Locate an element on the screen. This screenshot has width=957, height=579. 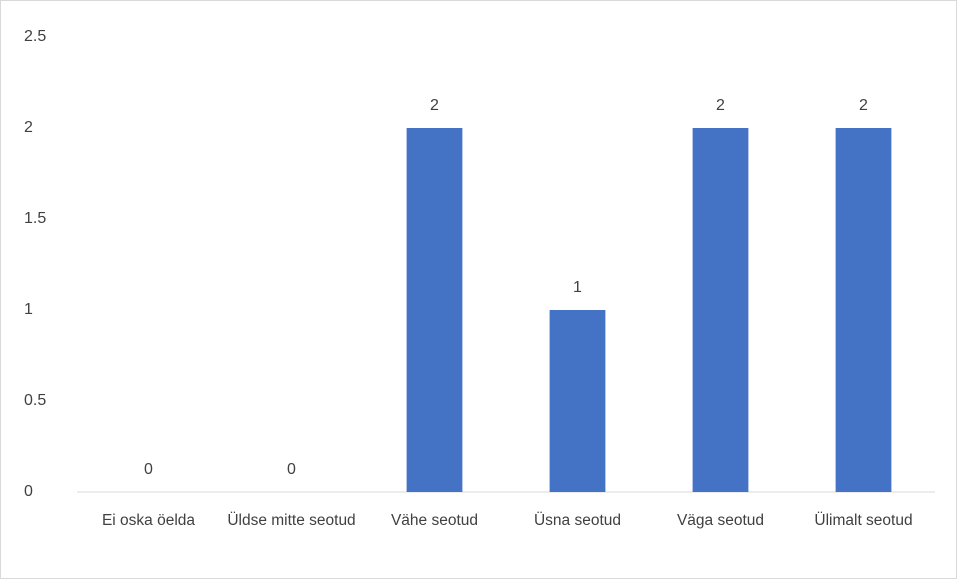
y-tick-label: 0.5 is located at coordinates (35, 400).